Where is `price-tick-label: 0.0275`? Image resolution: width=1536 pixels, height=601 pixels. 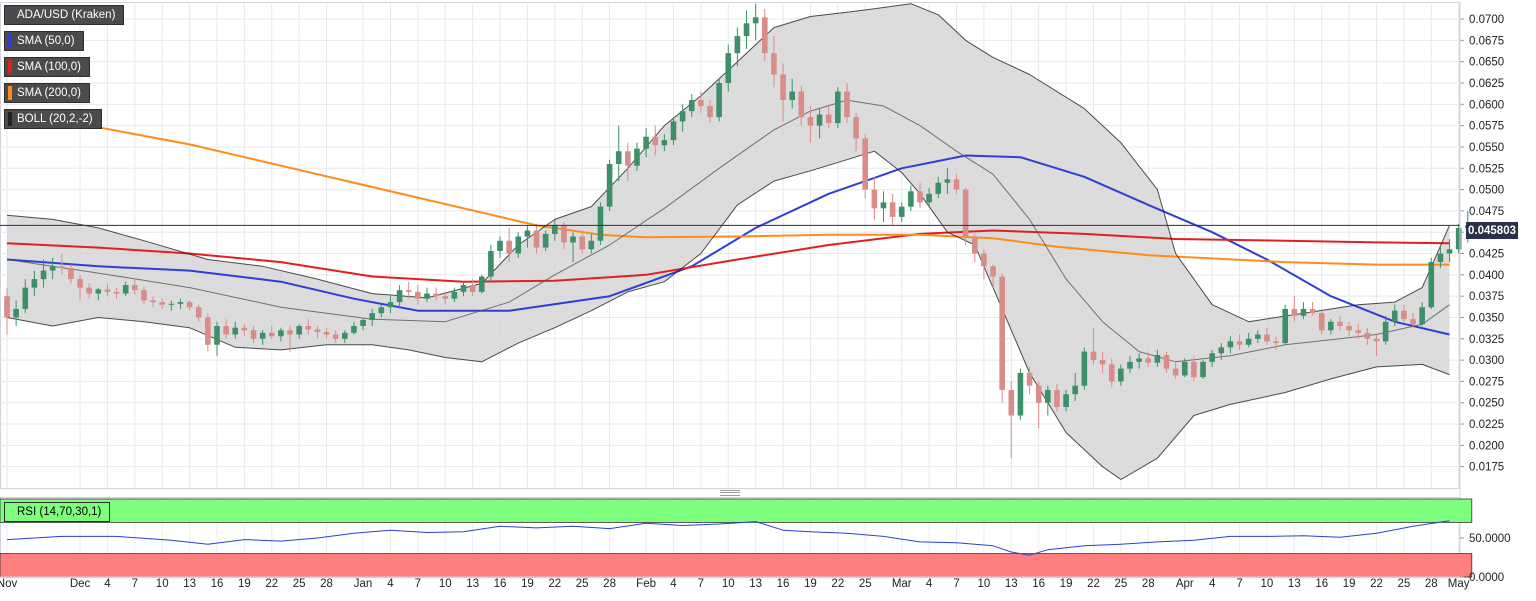
price-tick-label: 0.0275 is located at coordinates (1486, 382).